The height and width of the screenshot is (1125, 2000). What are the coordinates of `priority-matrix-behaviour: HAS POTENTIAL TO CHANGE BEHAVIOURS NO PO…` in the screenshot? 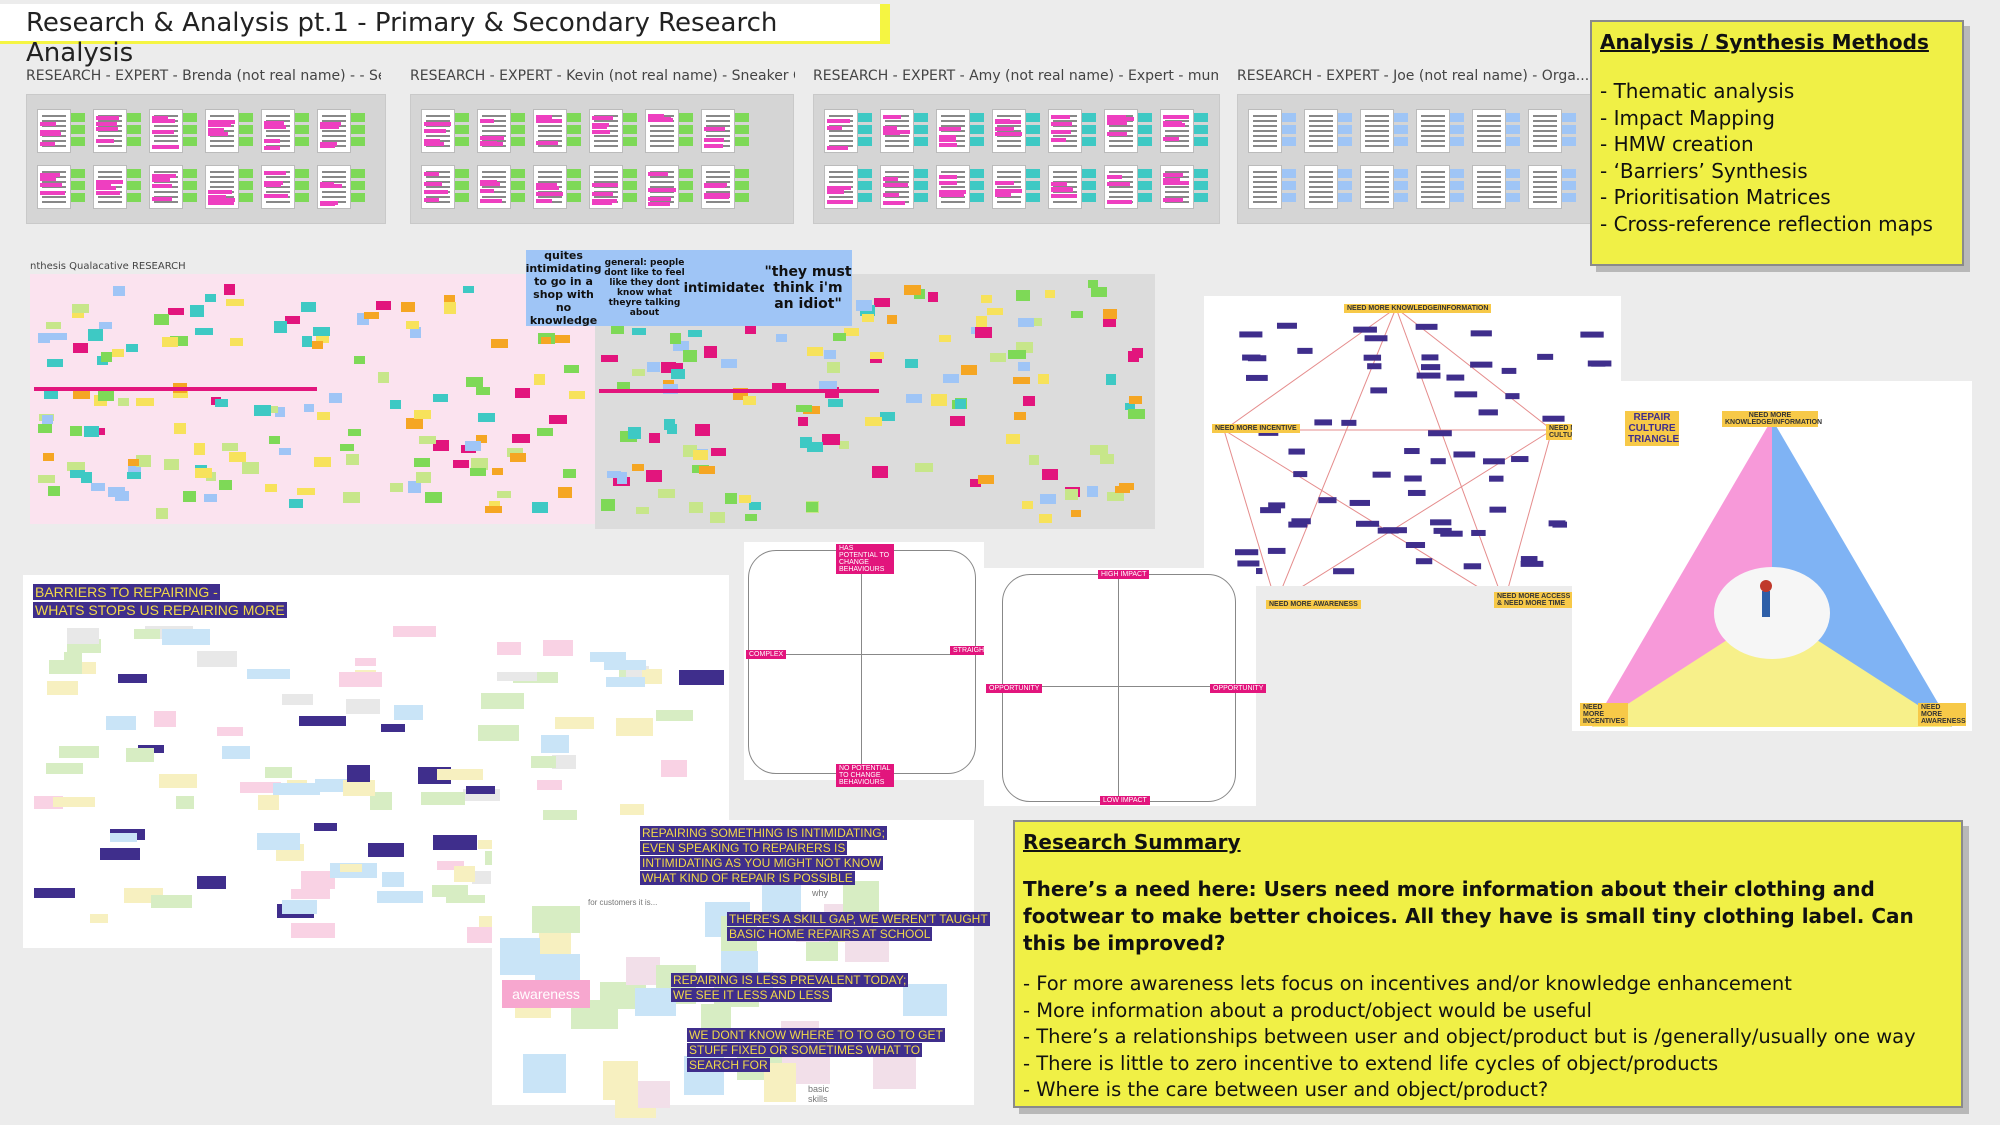 It's located at (884, 664).